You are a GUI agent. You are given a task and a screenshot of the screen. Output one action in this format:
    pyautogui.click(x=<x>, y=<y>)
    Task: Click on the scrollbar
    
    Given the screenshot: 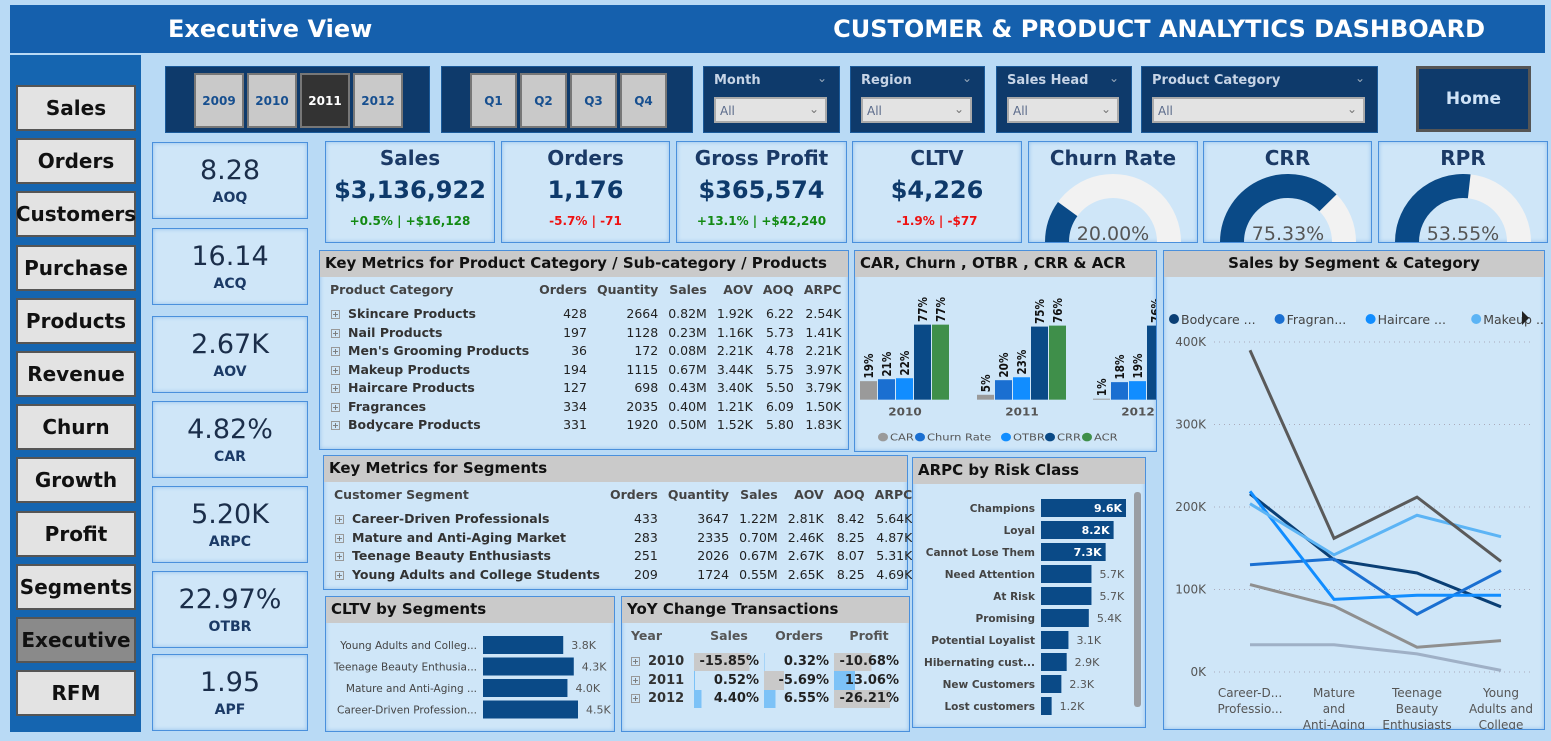 What is the action you would take?
    pyautogui.click(x=1137, y=599)
    